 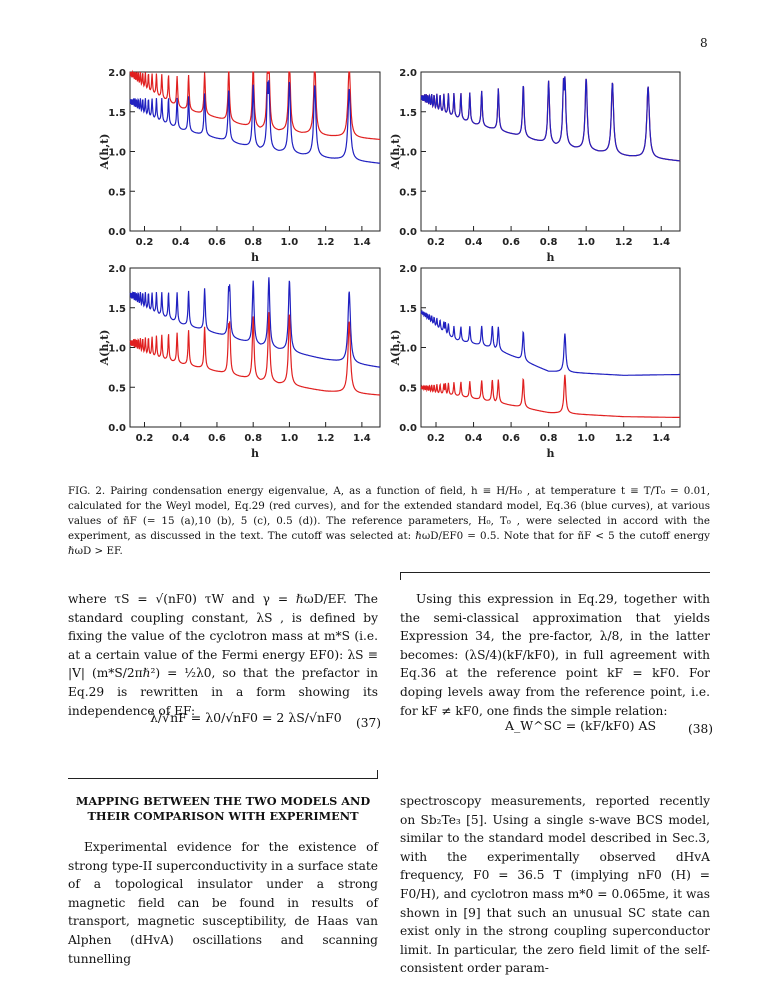 What do you see at coordinates (474, 438) in the screenshot?
I see `panel-d-xtick-label: 0.4` at bounding box center [474, 438].